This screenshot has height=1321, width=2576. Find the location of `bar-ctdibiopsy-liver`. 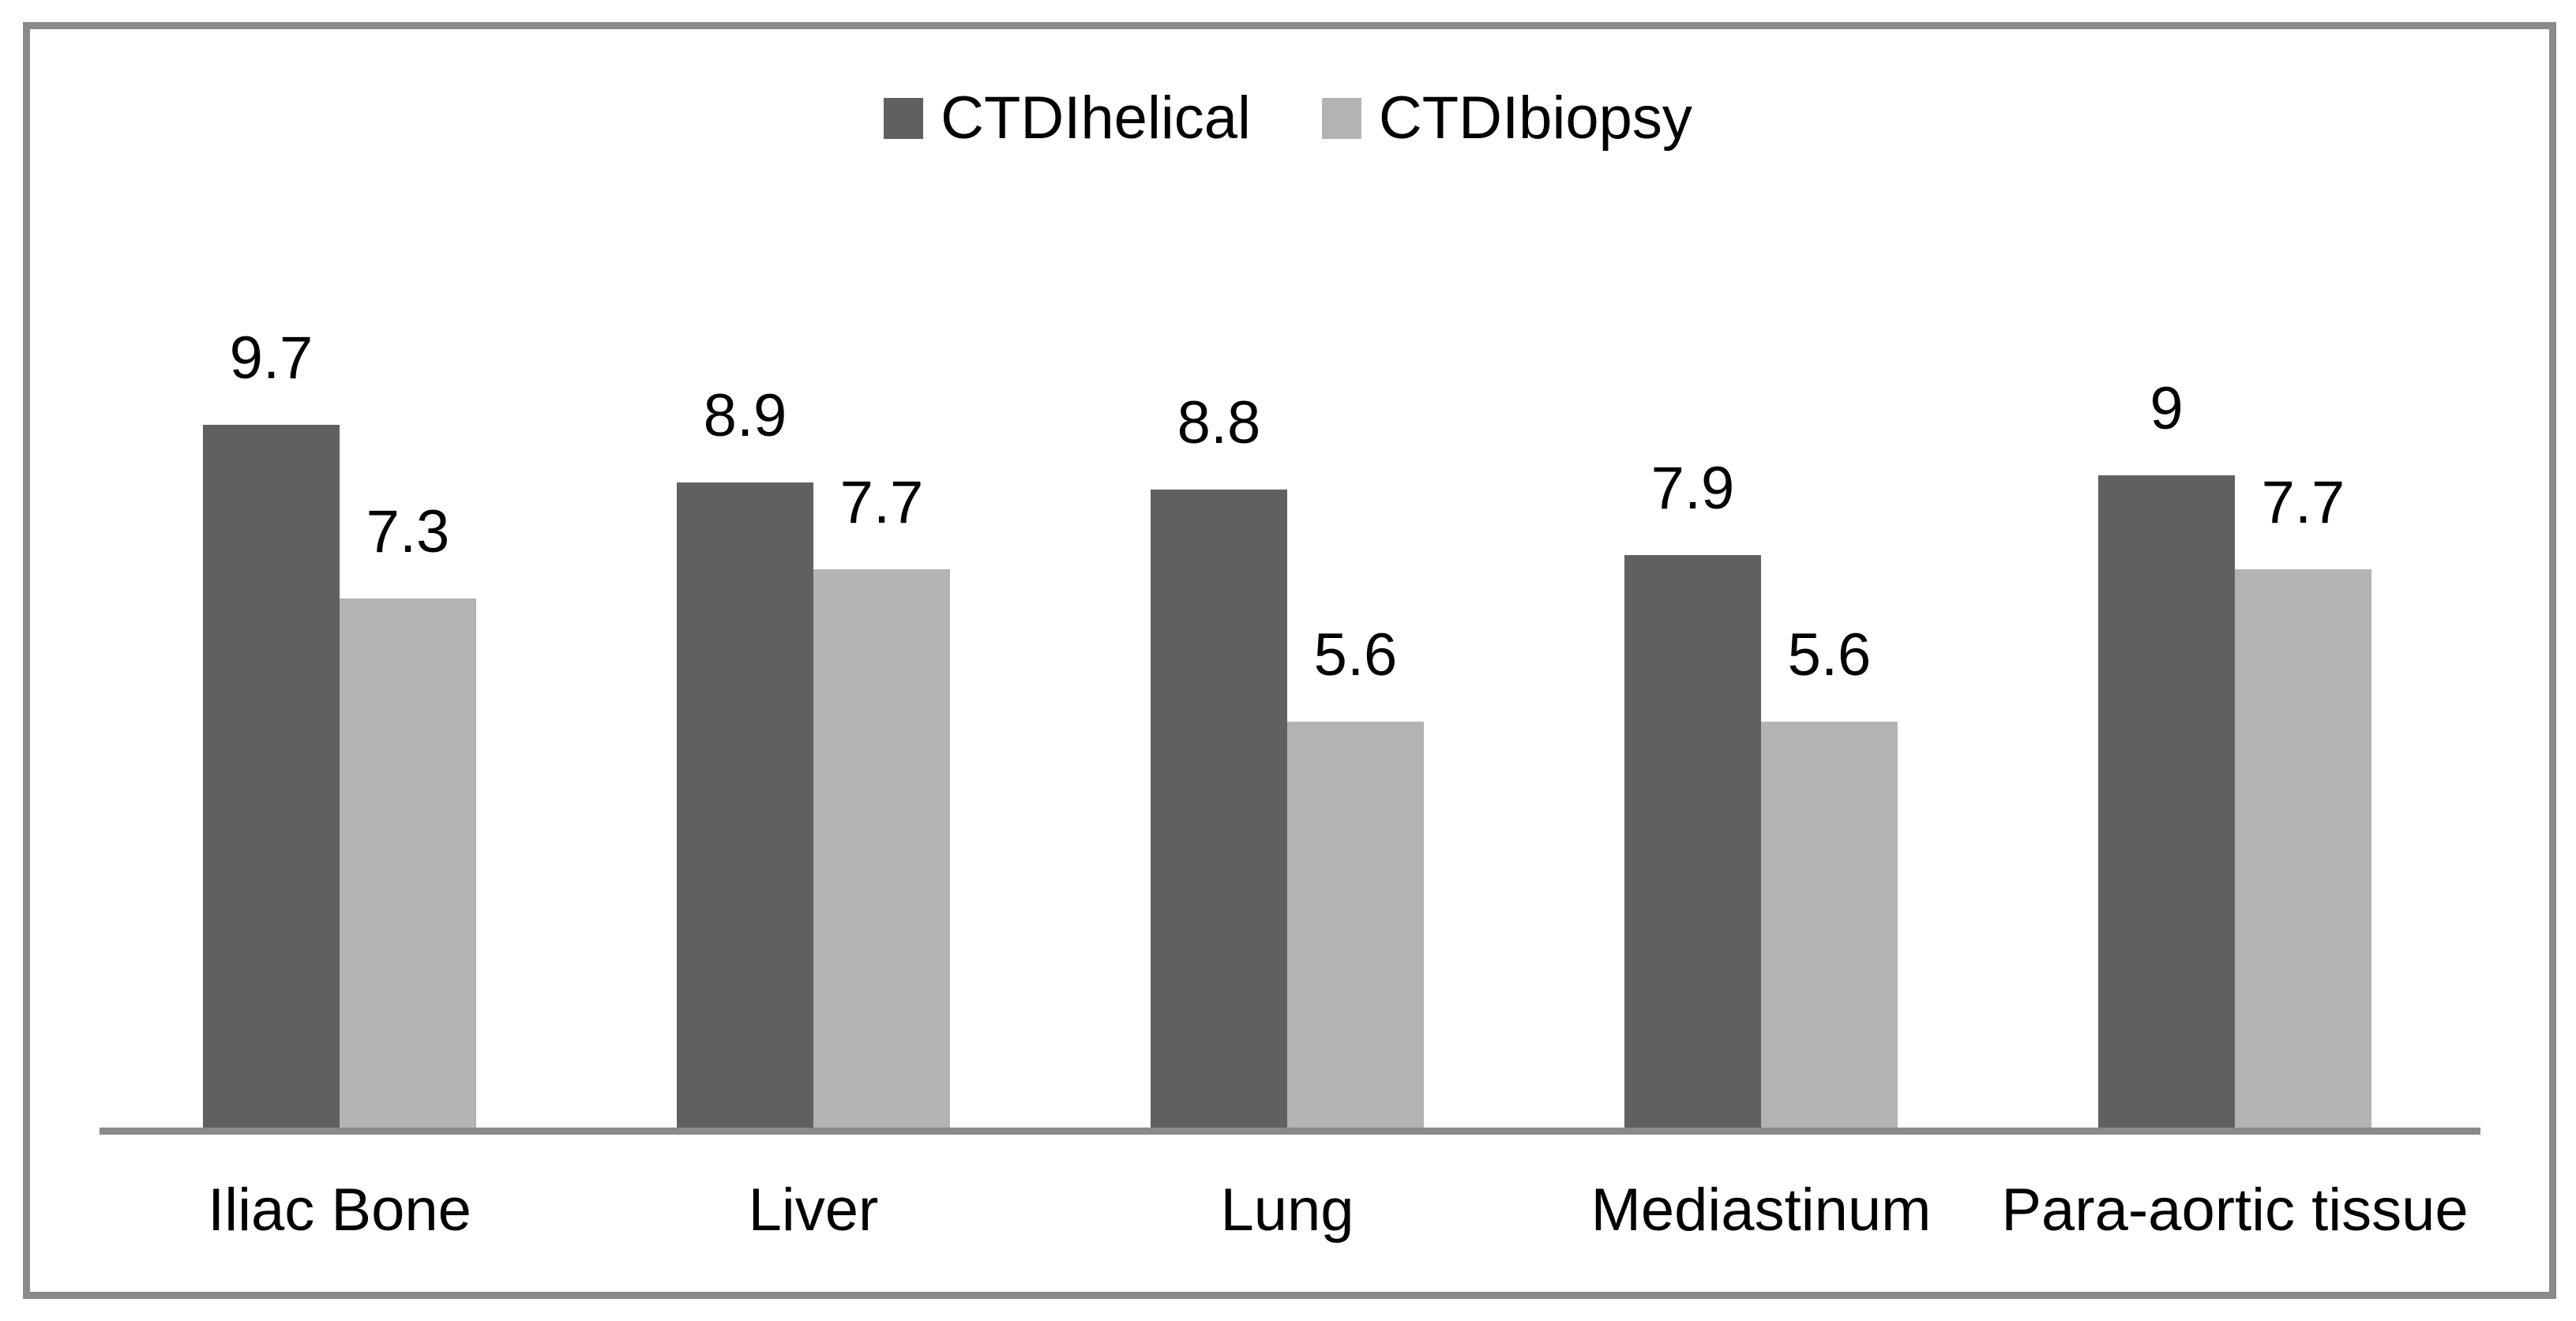

bar-ctdibiopsy-liver is located at coordinates (881, 849).